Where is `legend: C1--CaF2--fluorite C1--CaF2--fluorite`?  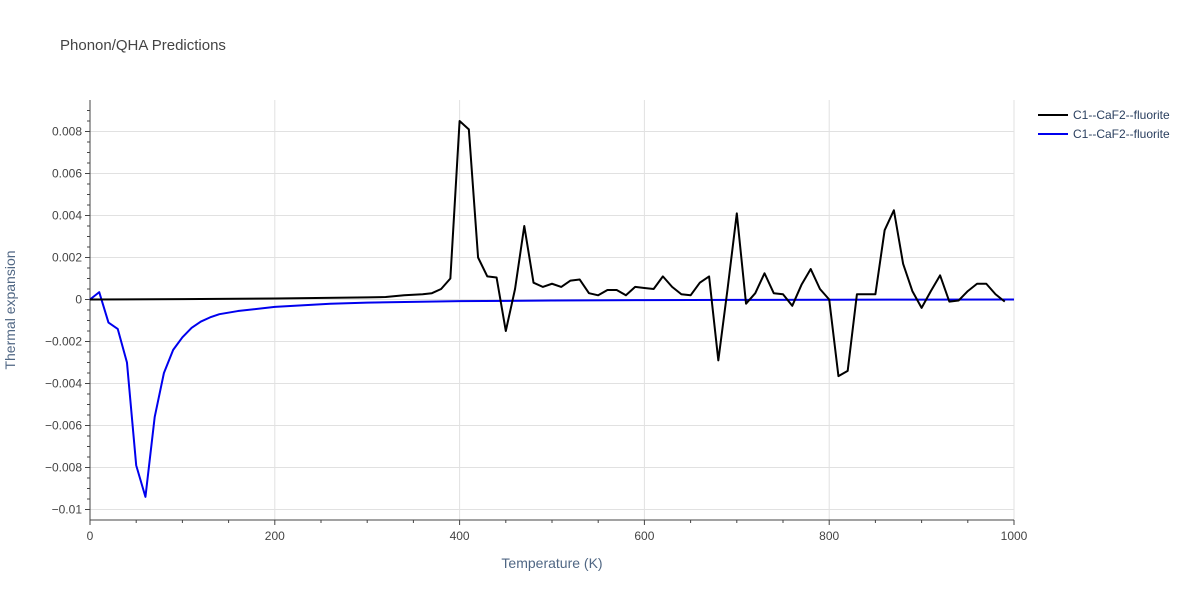 legend: C1--CaF2--fluorite C1--CaF2--fluorite is located at coordinates (1104, 124).